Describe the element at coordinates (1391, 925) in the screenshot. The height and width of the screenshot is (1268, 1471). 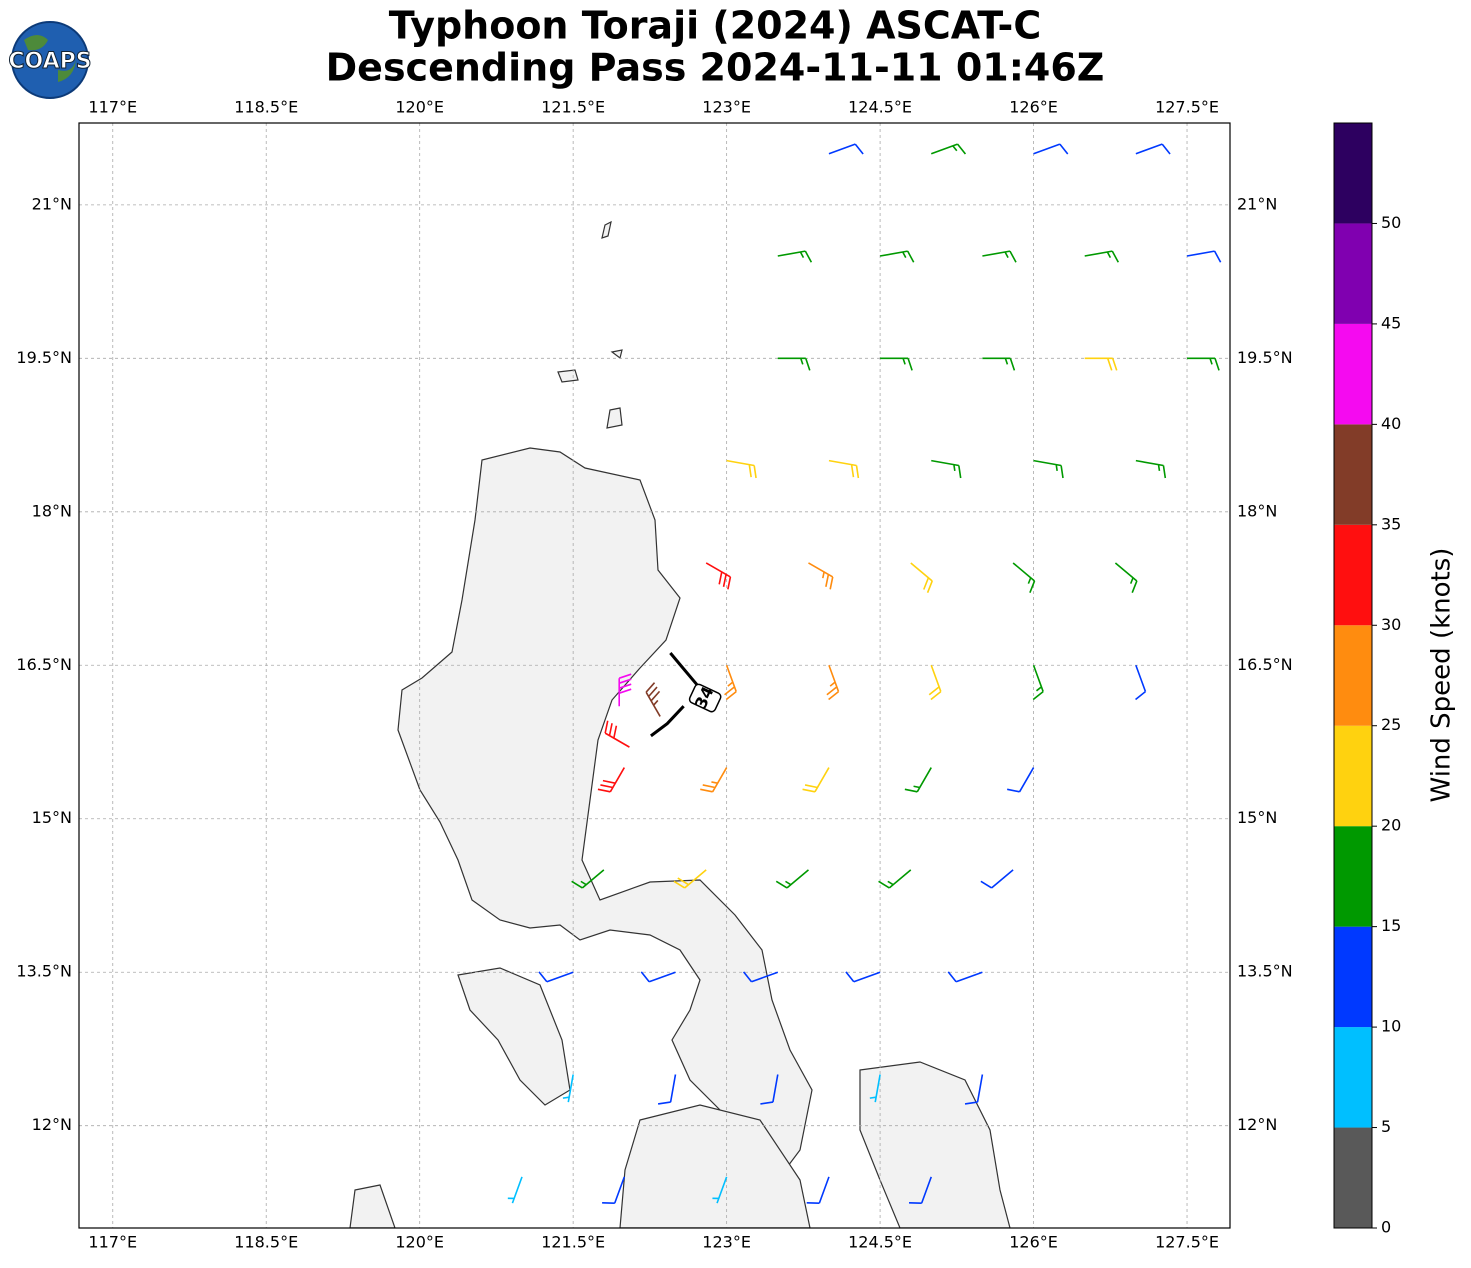
I see `colorbar-tick-label: 15` at that location.